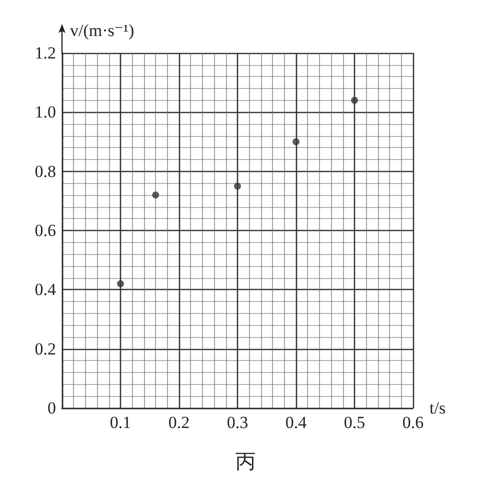 This screenshot has width=491, height=491. Describe the element at coordinates (296, 422) in the screenshot. I see `x-tick-label: 0.4` at that location.